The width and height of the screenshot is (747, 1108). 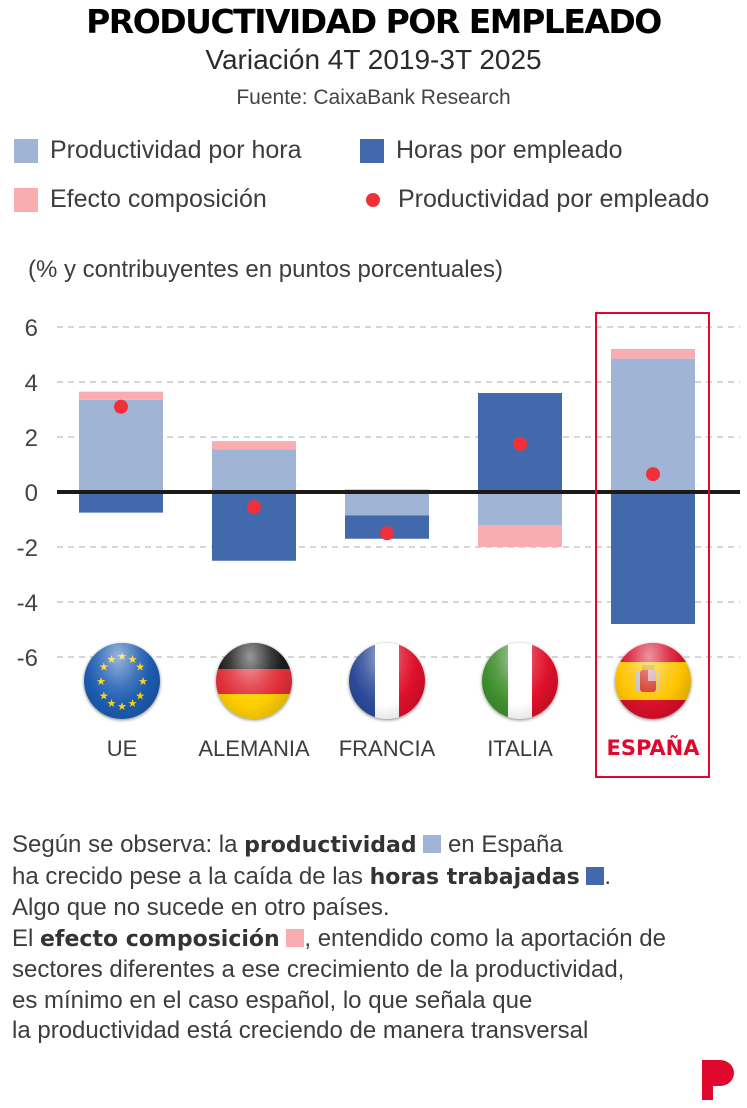 What do you see at coordinates (254, 748) in the screenshot?
I see `x-label-alemania: ALEMANIA` at bounding box center [254, 748].